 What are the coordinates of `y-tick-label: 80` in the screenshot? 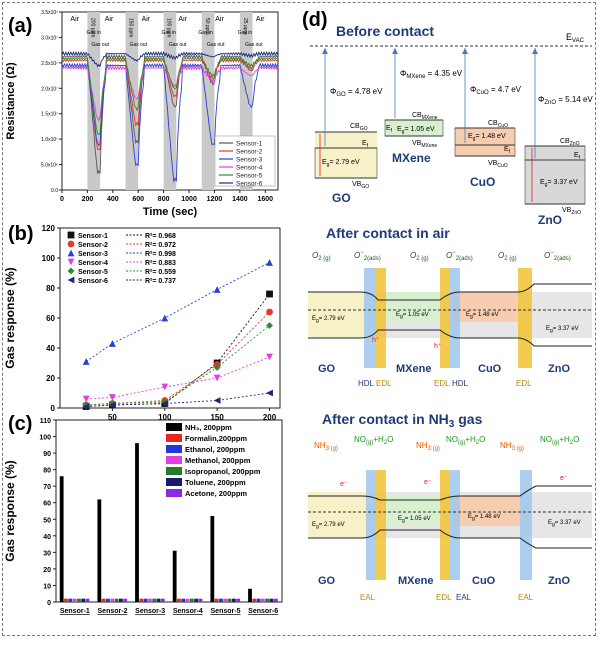 It's located at (50, 288).